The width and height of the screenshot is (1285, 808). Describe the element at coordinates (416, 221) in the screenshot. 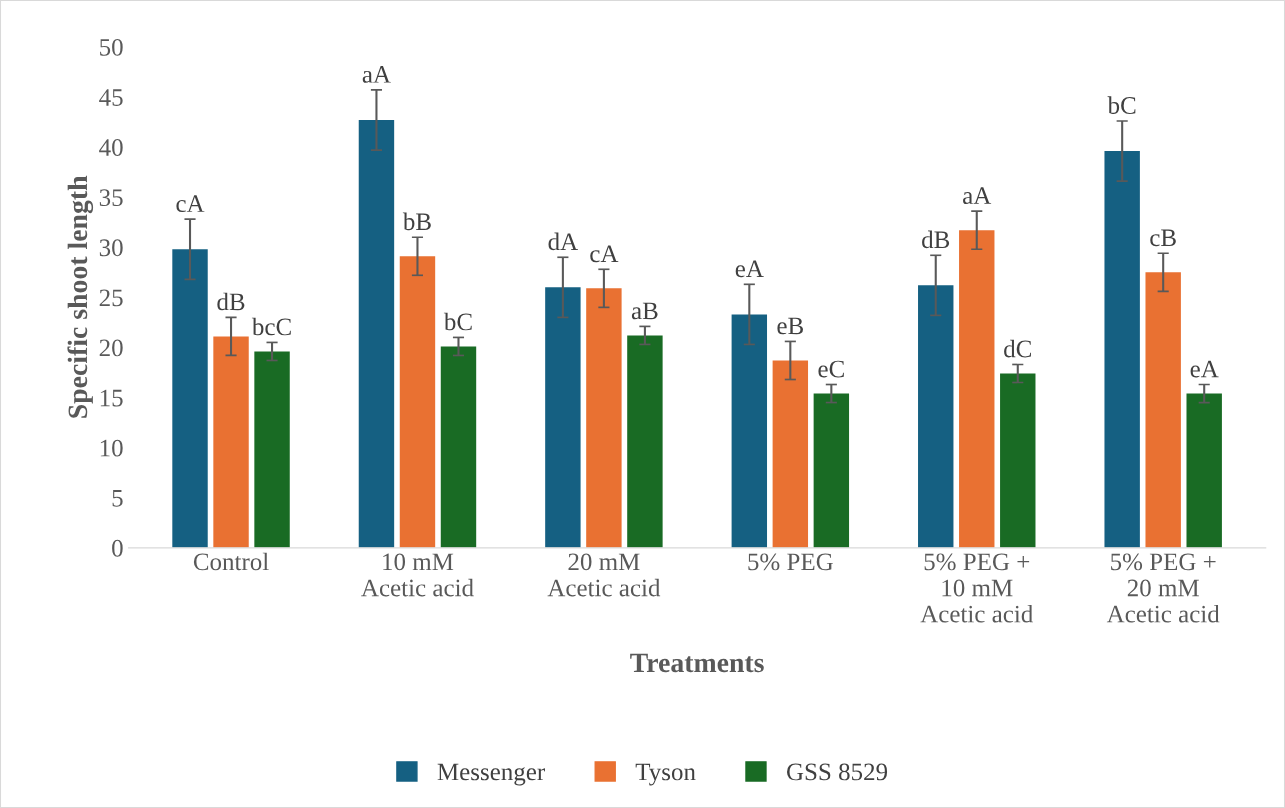

I see `data-label: bB` at that location.